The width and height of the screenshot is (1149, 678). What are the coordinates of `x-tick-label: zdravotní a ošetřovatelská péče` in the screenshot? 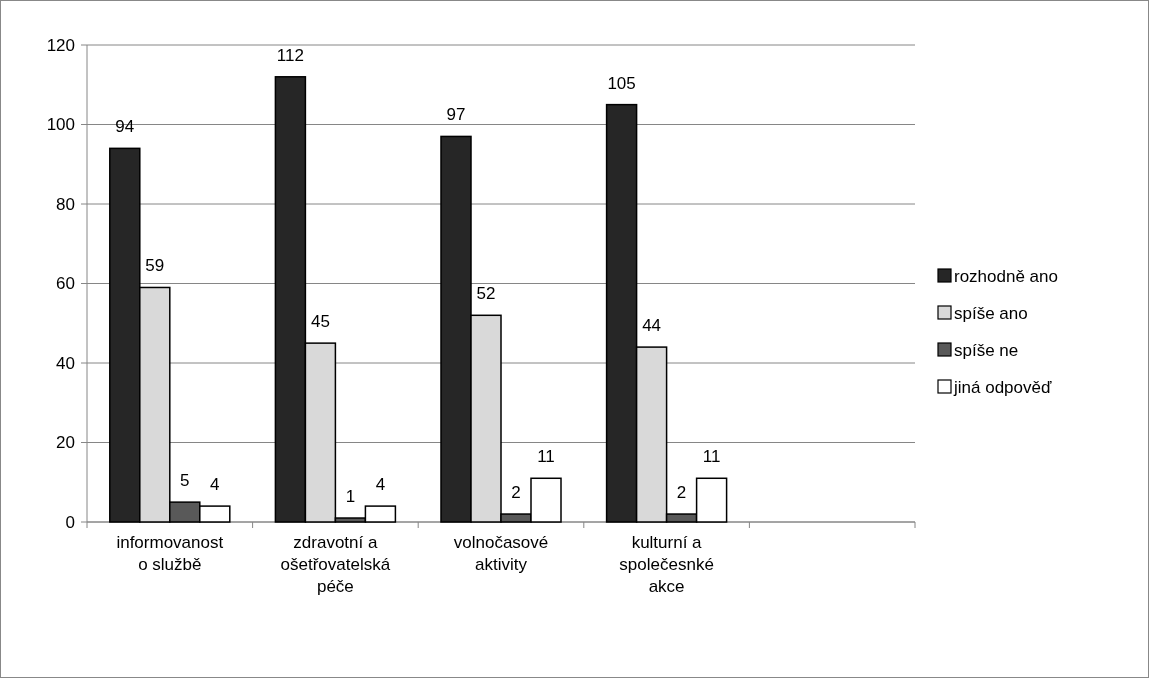 It's located at (335, 564).